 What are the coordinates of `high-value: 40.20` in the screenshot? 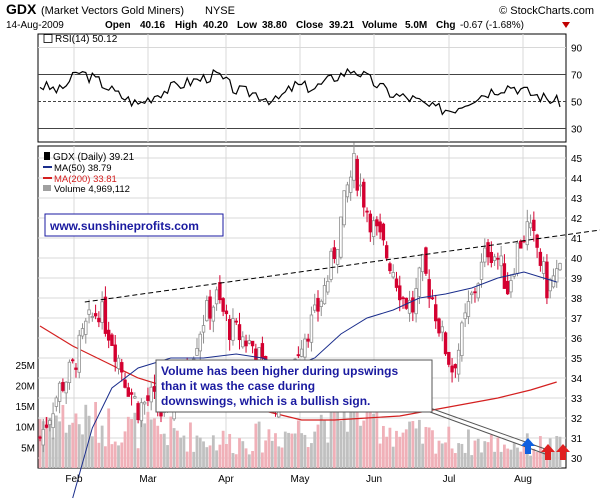 It's located at (215, 25).